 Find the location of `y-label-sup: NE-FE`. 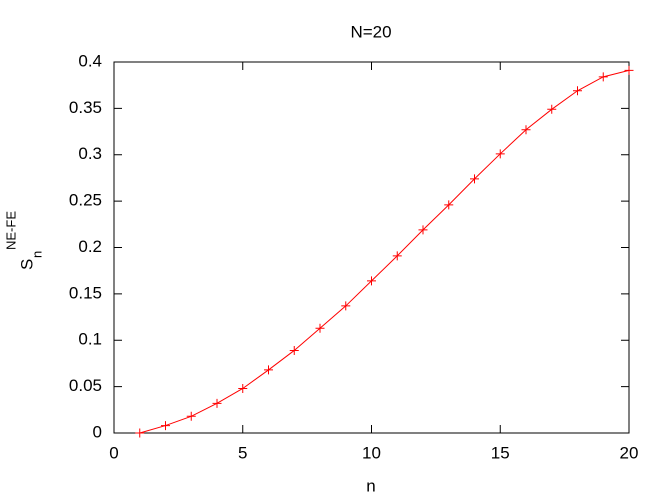

y-label-sup: NE-FE is located at coordinates (10, 230).